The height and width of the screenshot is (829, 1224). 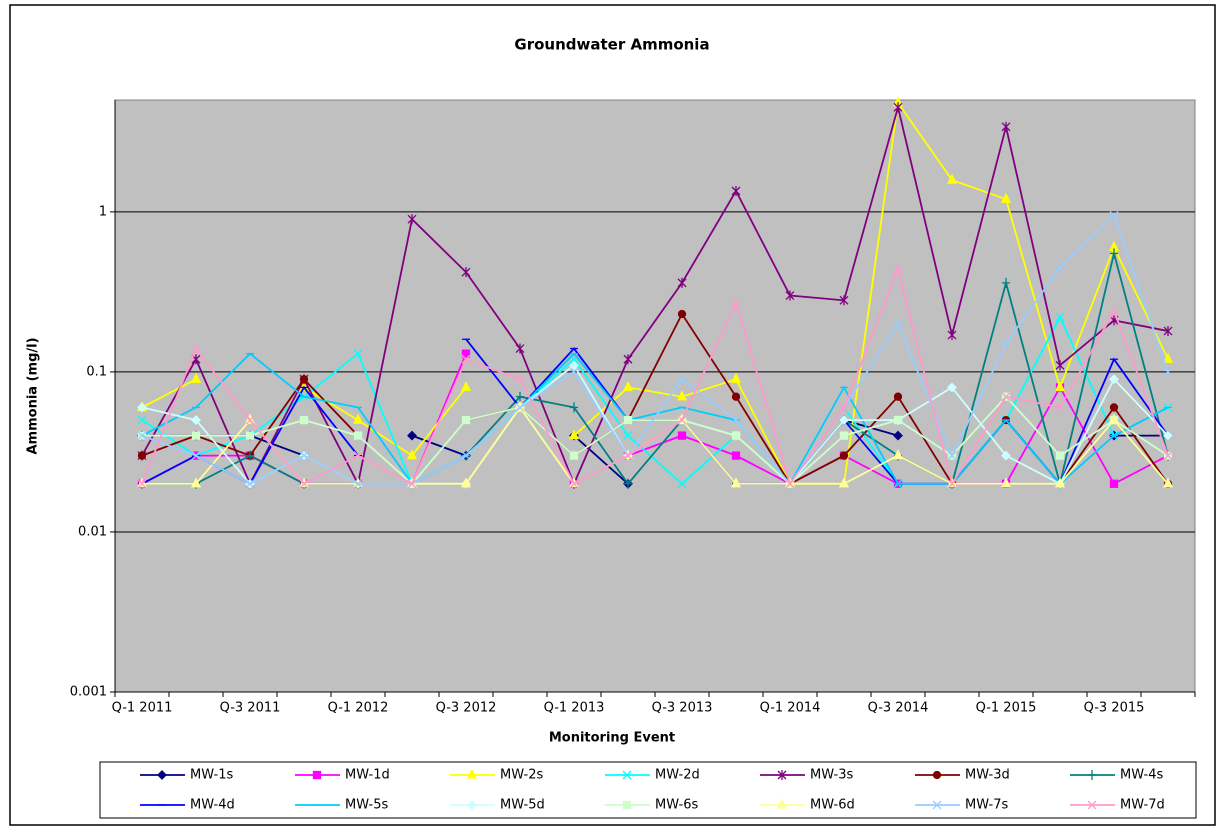 I want to click on x-tick-label: Q-3 2015, so click(x=1114, y=708).